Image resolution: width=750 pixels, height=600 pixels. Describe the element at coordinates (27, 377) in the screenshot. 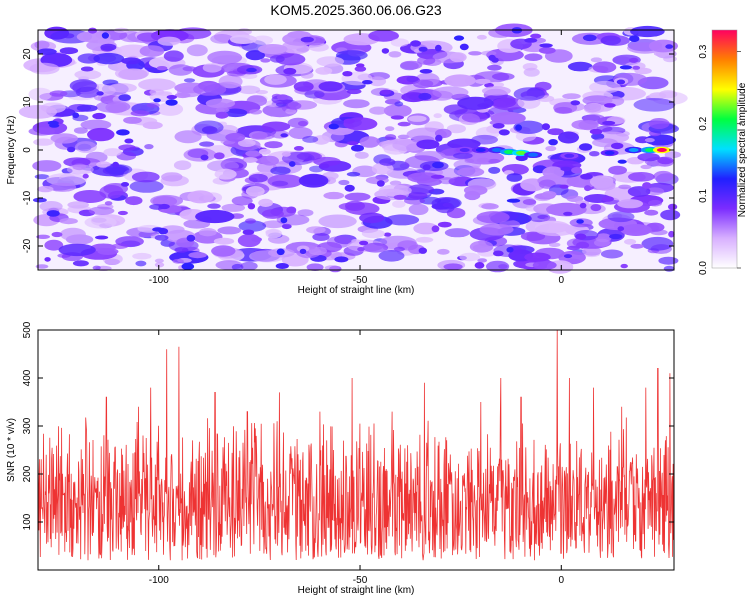

I see `y-tick-label: 400` at that location.